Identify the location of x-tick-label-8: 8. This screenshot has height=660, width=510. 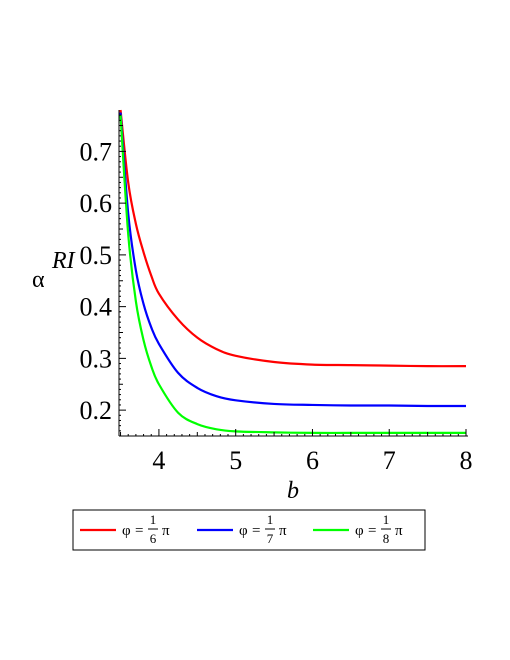
(466, 460).